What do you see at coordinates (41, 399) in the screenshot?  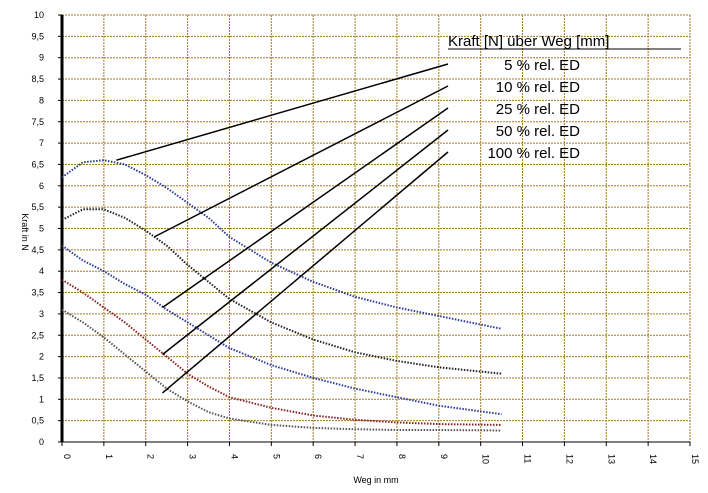 I see `y-tick-label: 1` at bounding box center [41, 399].